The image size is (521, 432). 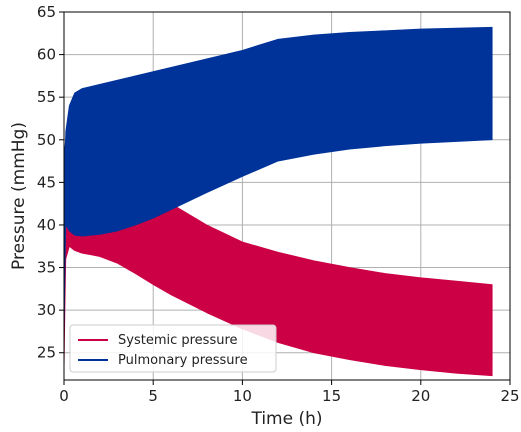 What do you see at coordinates (46, 55) in the screenshot?
I see `y-tick-label: 60` at bounding box center [46, 55].